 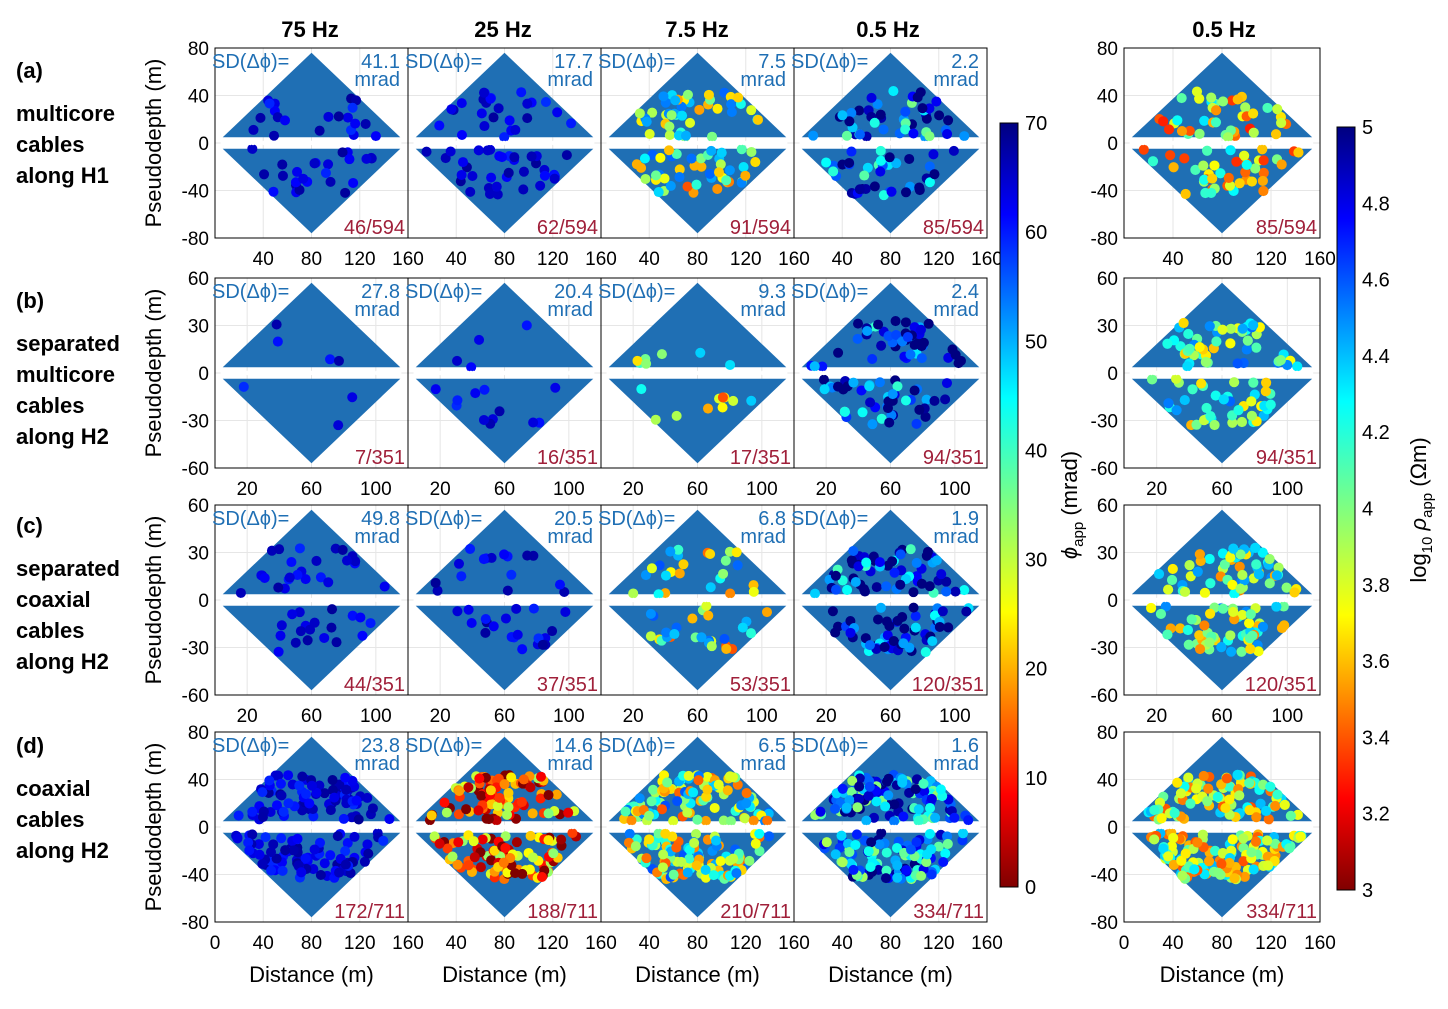 I want to click on y-tick-label: -30, so click(x=1104, y=649).